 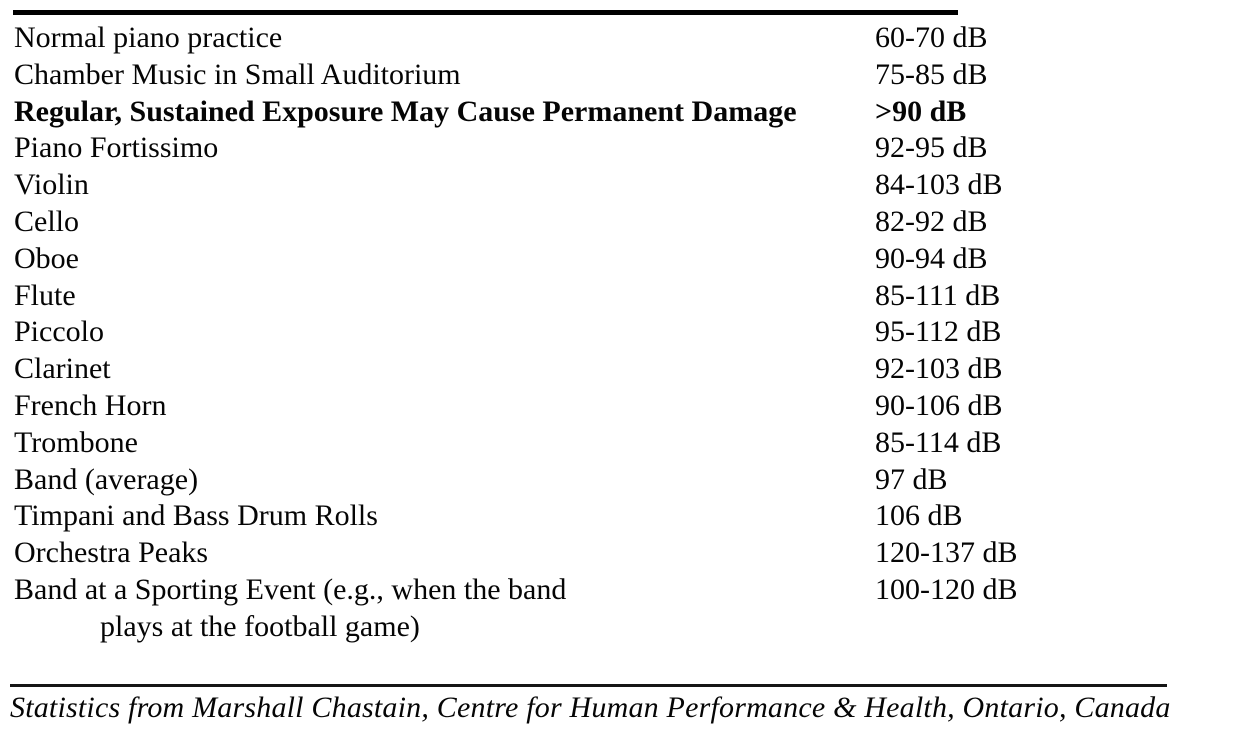 I want to click on table-row: Piccolo 95-112 dB, so click(x=624, y=332).